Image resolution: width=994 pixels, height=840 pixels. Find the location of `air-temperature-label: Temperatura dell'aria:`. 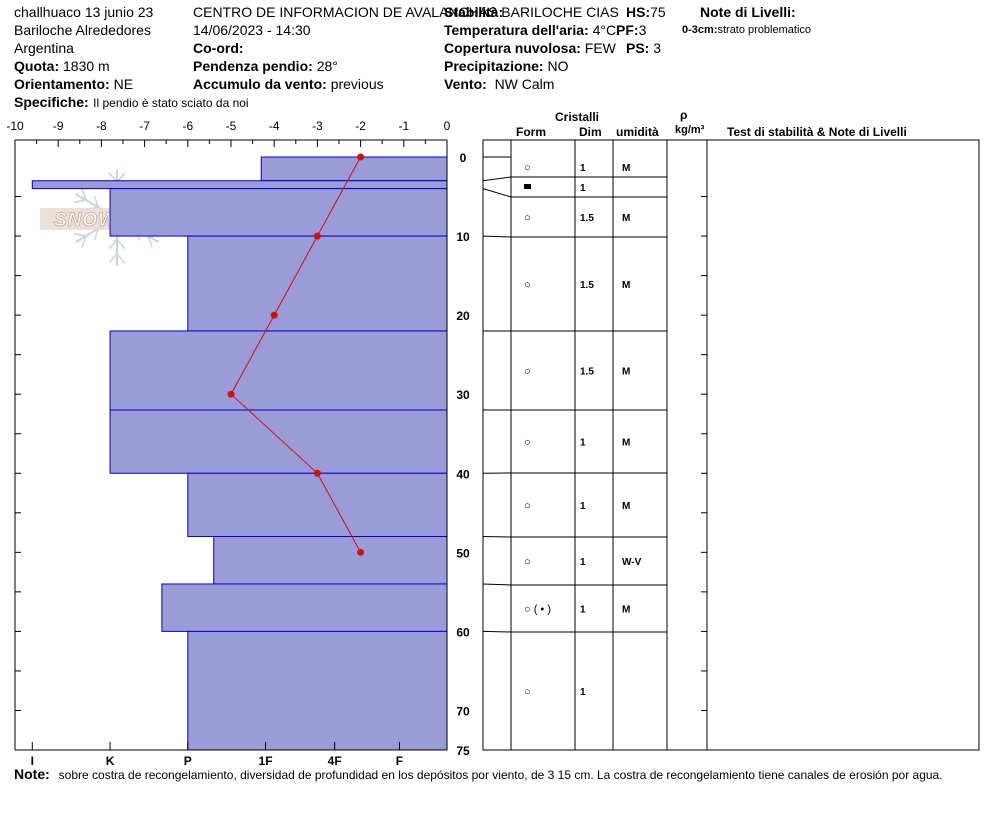

air-temperature-label: Temperatura dell'aria: is located at coordinates (516, 30).